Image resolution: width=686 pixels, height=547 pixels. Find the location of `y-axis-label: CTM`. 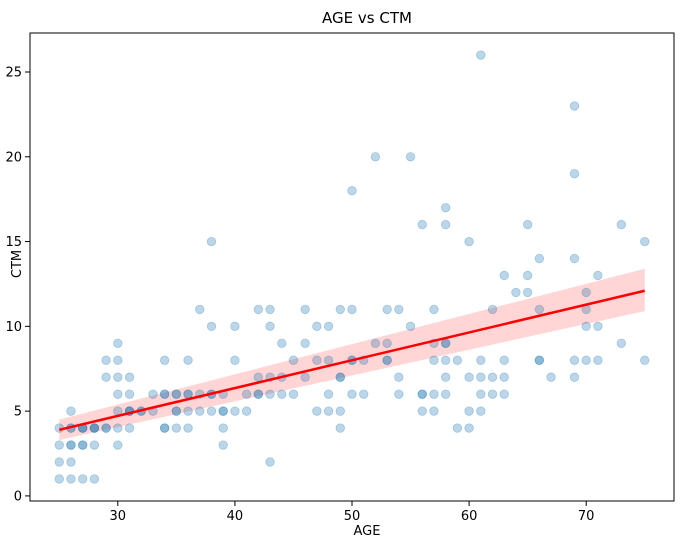

y-axis-label: CTM is located at coordinates (17, 264).